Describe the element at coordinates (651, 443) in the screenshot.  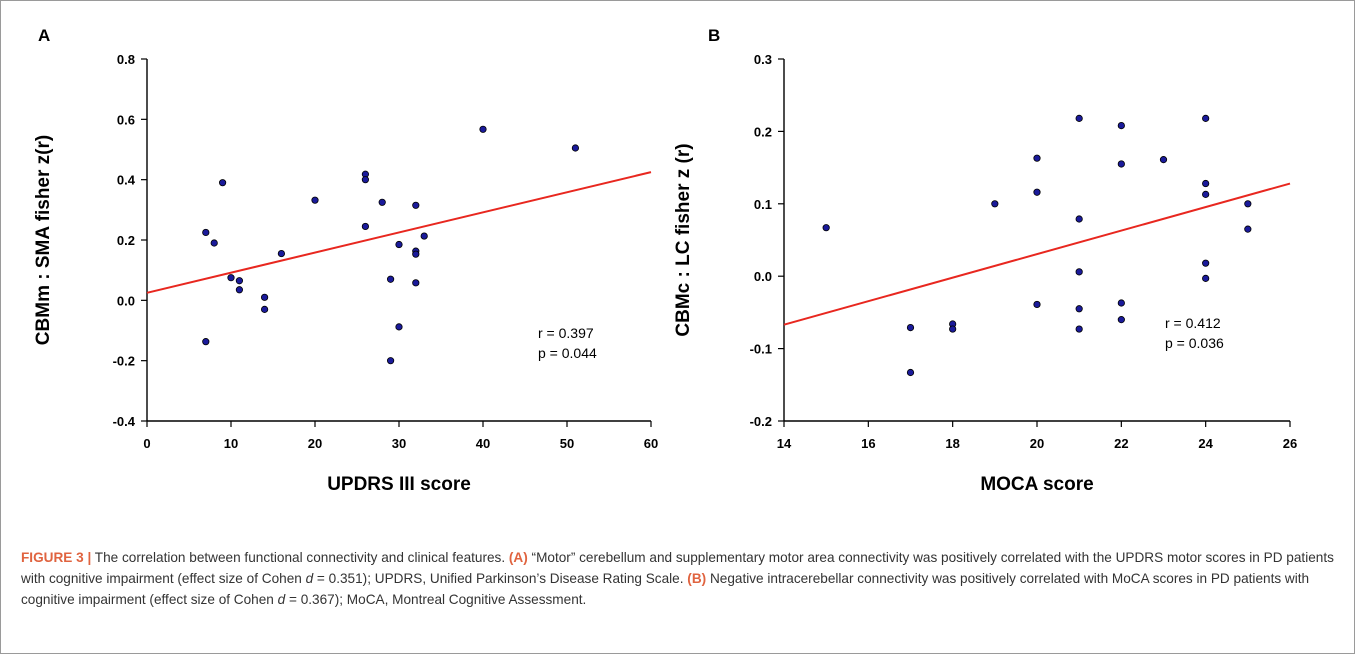
I see `panel-a-x-tick-label: 60` at that location.